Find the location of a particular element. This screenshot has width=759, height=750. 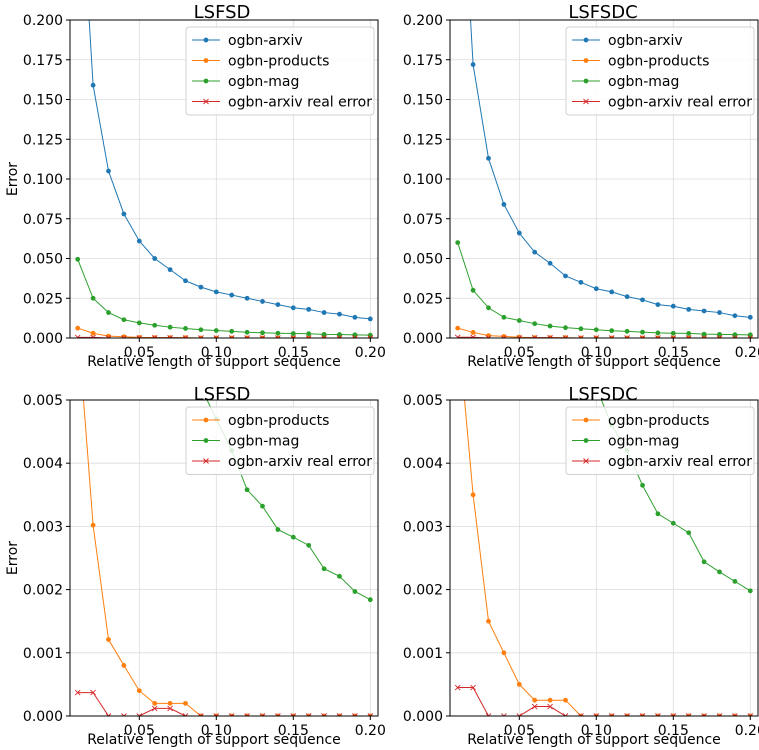

x-tick-label: 0.05 is located at coordinates (519, 353).